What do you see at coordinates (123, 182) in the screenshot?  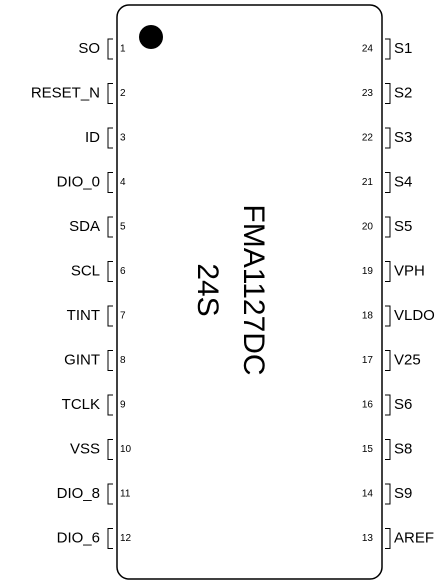 I see `pin-number: 4` at bounding box center [123, 182].